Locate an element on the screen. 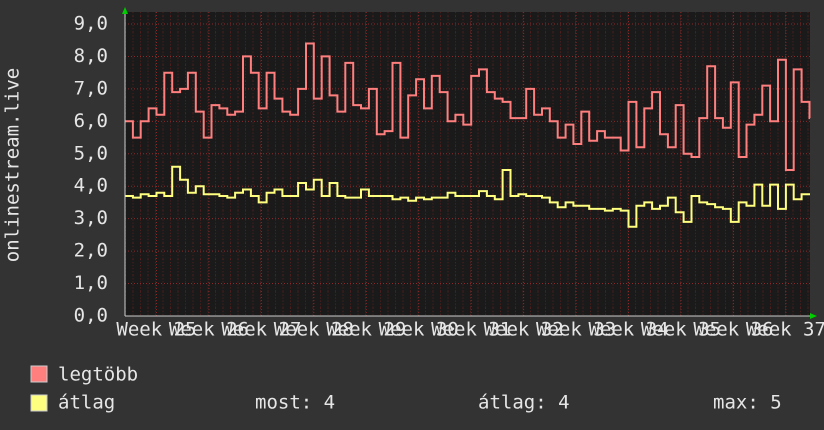 This screenshot has height=430, width=824. y-tick-label: 6,0 is located at coordinates (91, 121).